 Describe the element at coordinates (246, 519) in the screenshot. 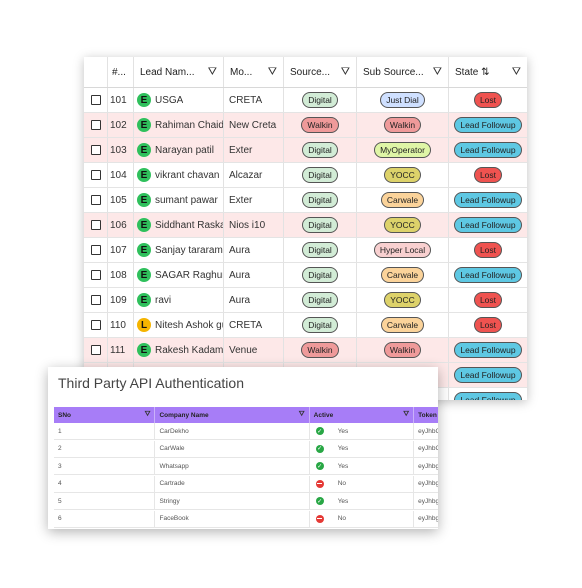

I see `api-row: 6 FaceBook No eyJhbg` at that location.